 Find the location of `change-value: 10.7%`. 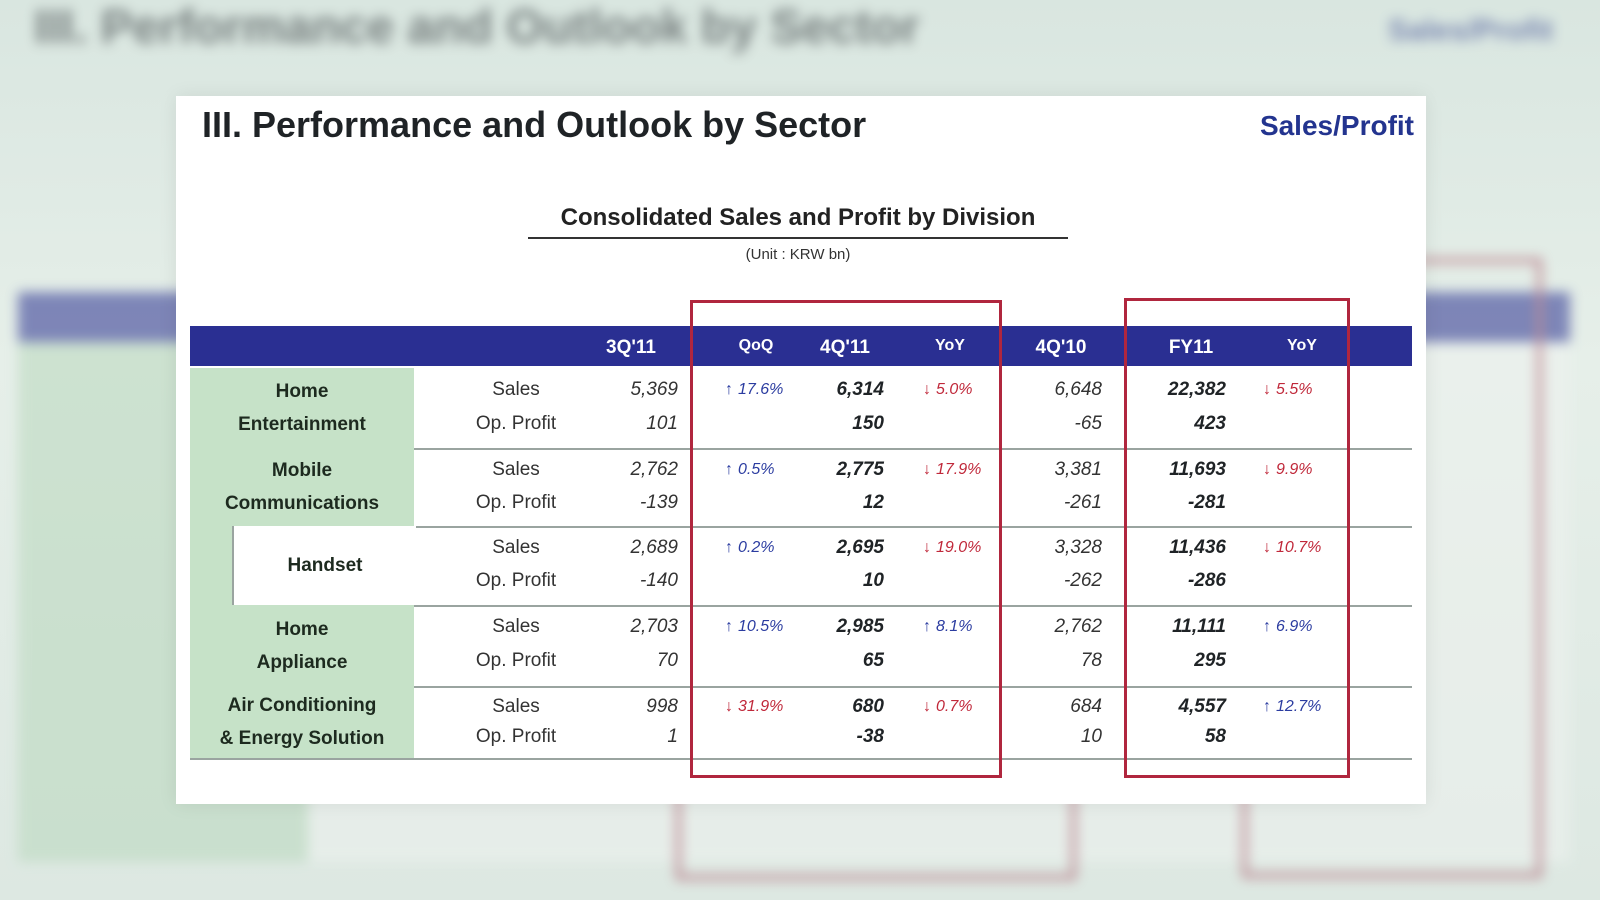

change-value: 10.7% is located at coordinates (1299, 547).